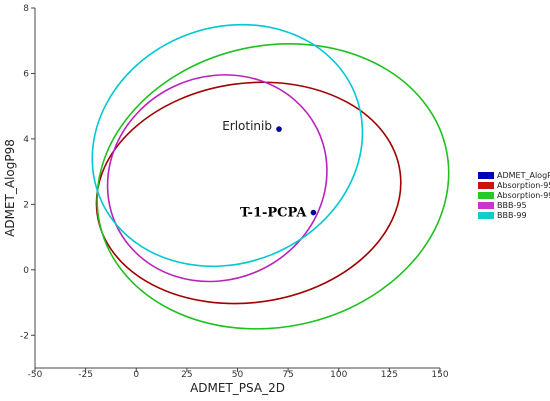  I want to click on x-tick-label: 25, so click(186, 375).